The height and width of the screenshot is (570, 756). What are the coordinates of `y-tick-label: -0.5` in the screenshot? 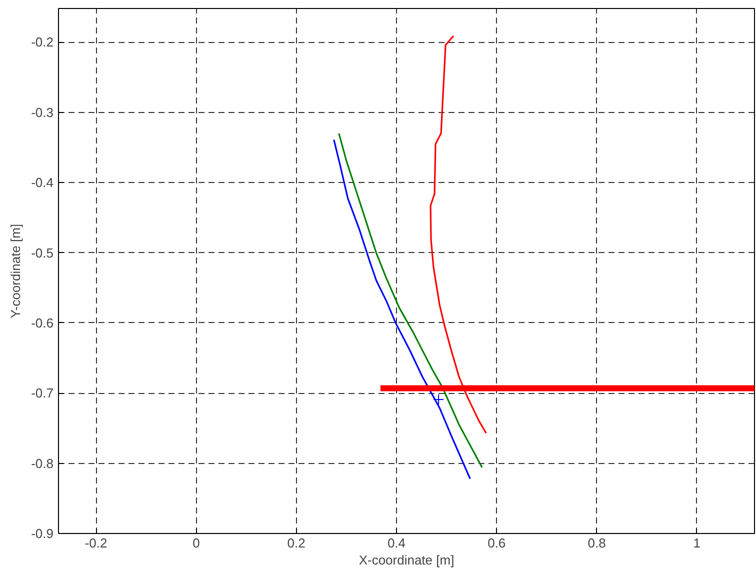 It's located at (42, 252).